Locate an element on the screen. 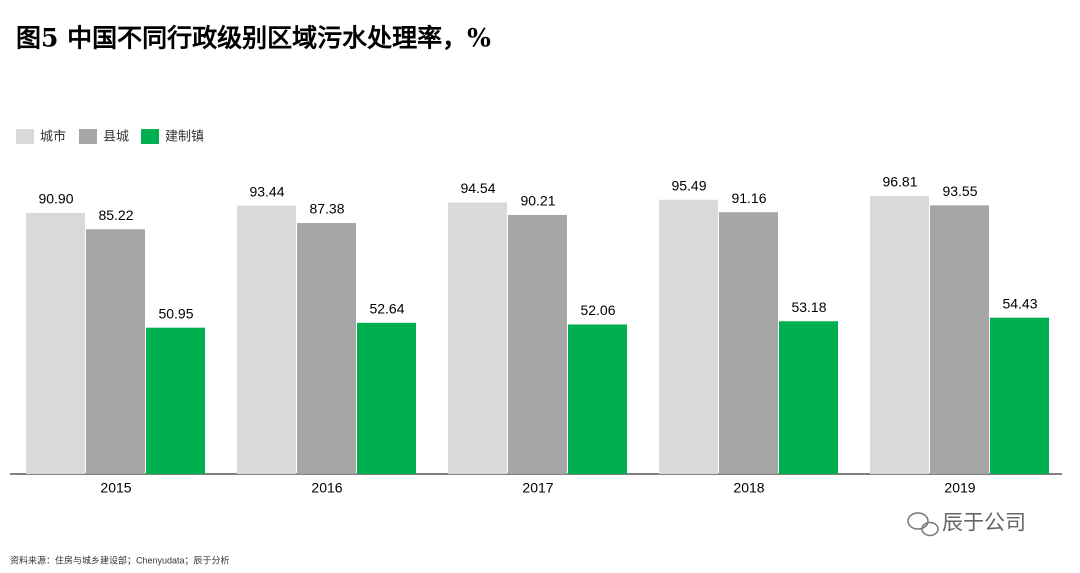  value-label: 93.44 is located at coordinates (266, 191).